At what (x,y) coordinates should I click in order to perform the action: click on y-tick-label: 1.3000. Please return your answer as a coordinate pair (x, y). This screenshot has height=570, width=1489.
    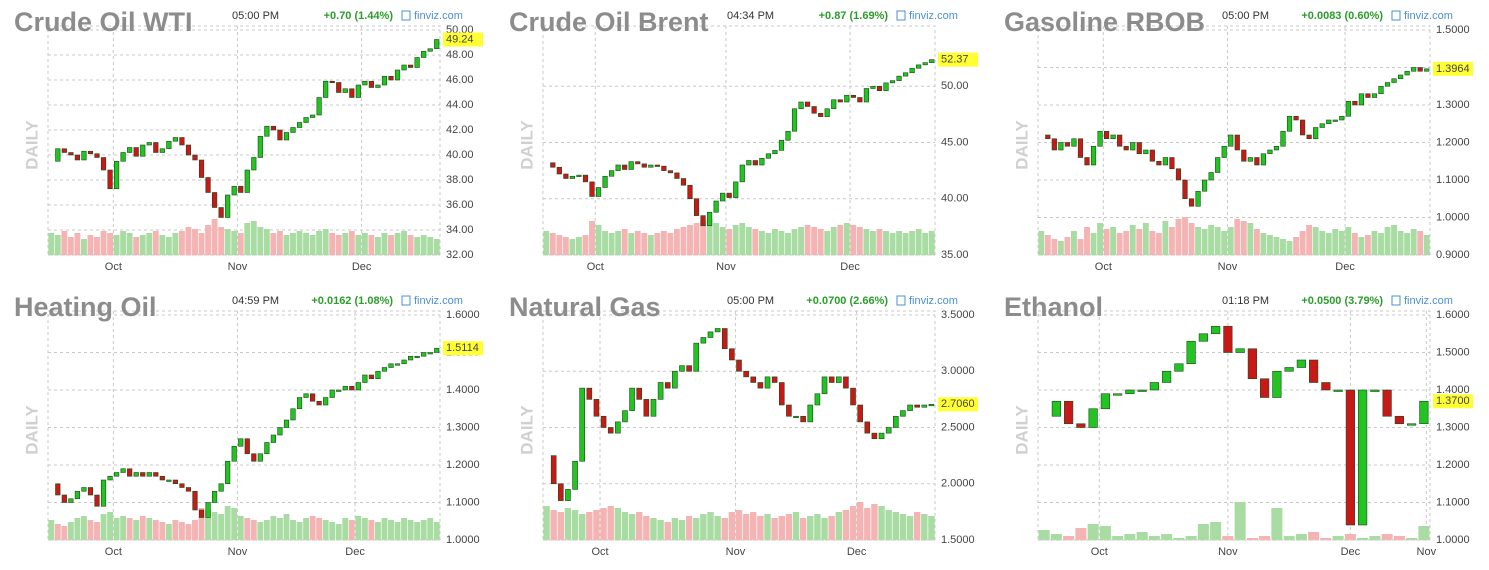
    Looking at the image, I should click on (1453, 427).